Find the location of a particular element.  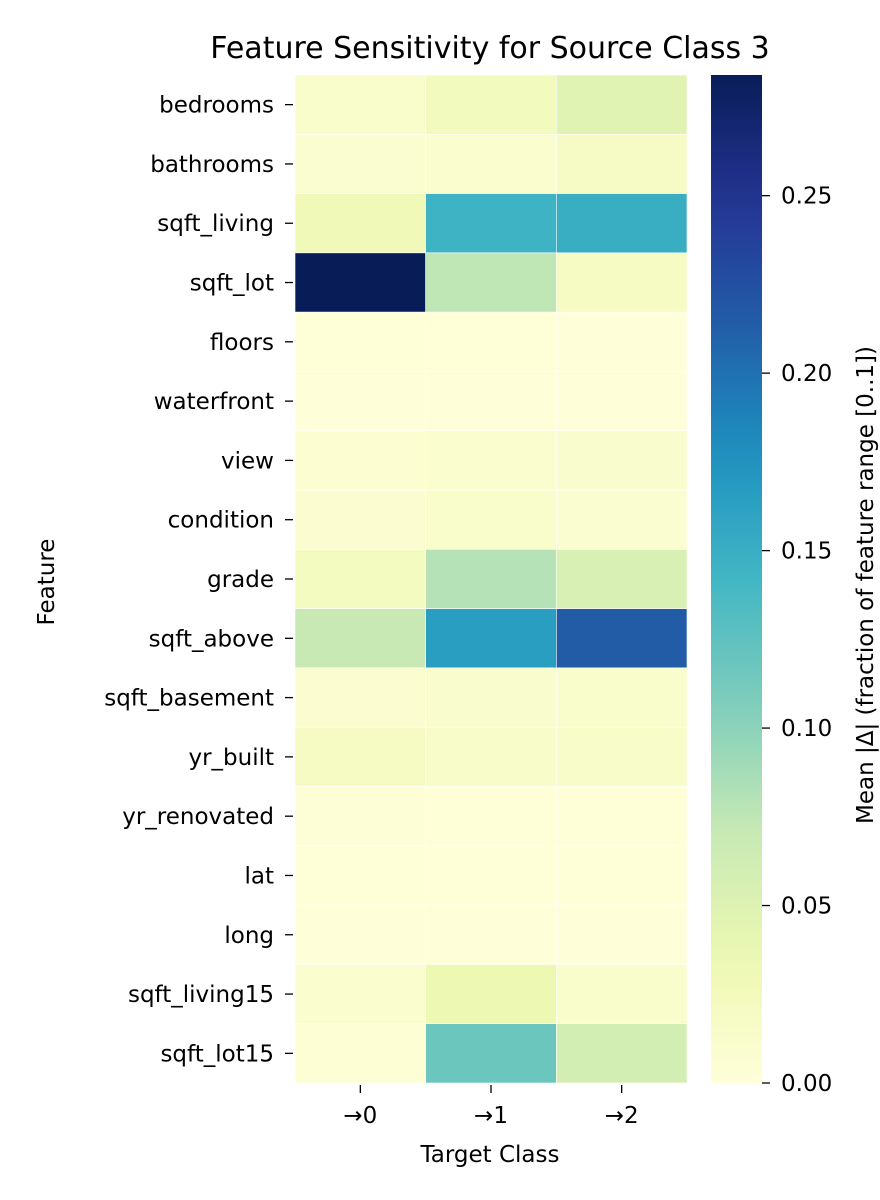

y-tick-label-yr-renovated: yr_renovated is located at coordinates (198, 817).